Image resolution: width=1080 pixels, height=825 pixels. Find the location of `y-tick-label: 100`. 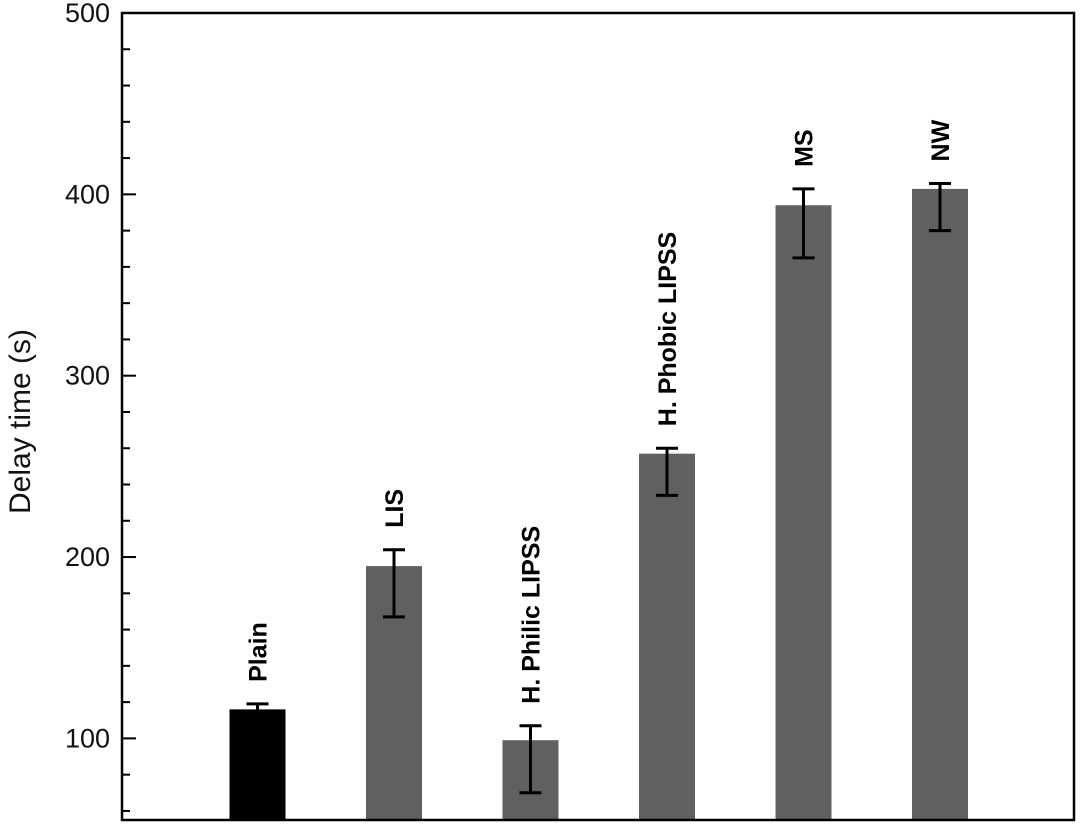

y-tick-label: 100 is located at coordinates (87, 738).